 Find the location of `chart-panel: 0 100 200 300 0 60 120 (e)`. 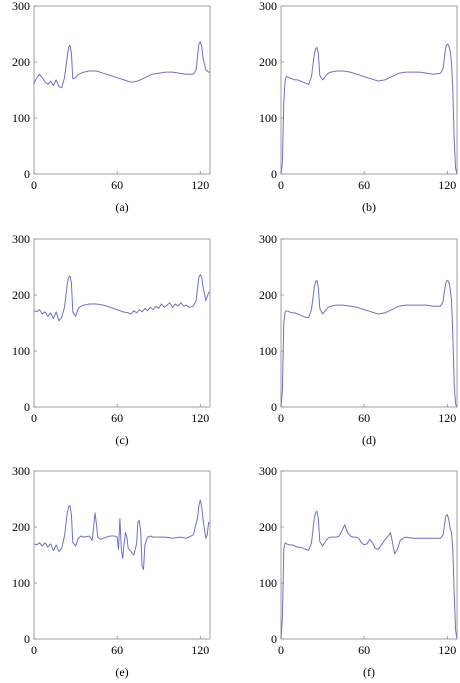

chart-panel: 0 100 200 300 0 60 120 (e) is located at coordinates (111, 571).